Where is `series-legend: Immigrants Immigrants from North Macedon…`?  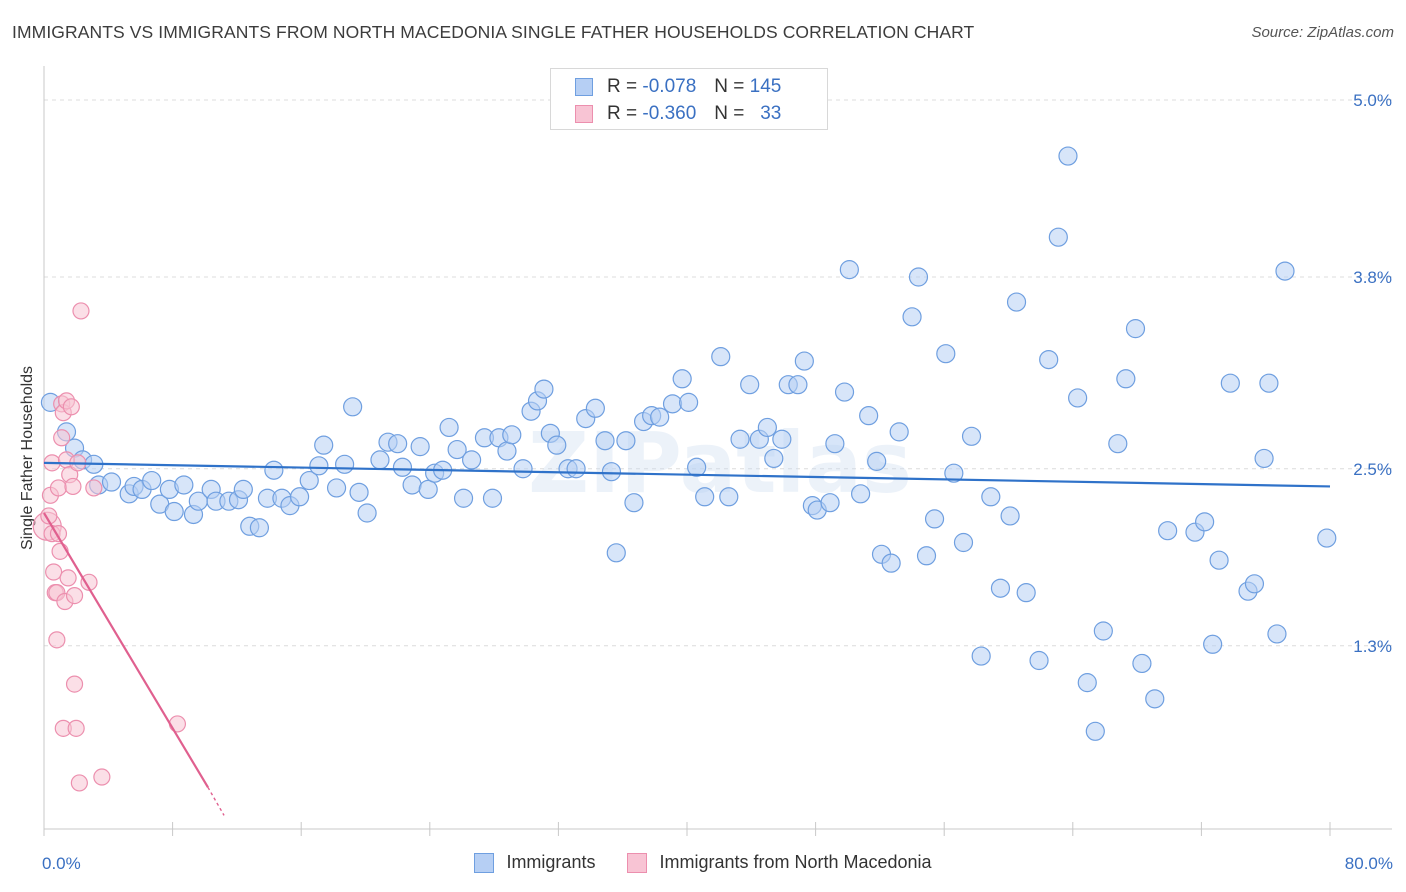 series-legend: Immigrants Immigrants from North Macedon… is located at coordinates (703, 862).